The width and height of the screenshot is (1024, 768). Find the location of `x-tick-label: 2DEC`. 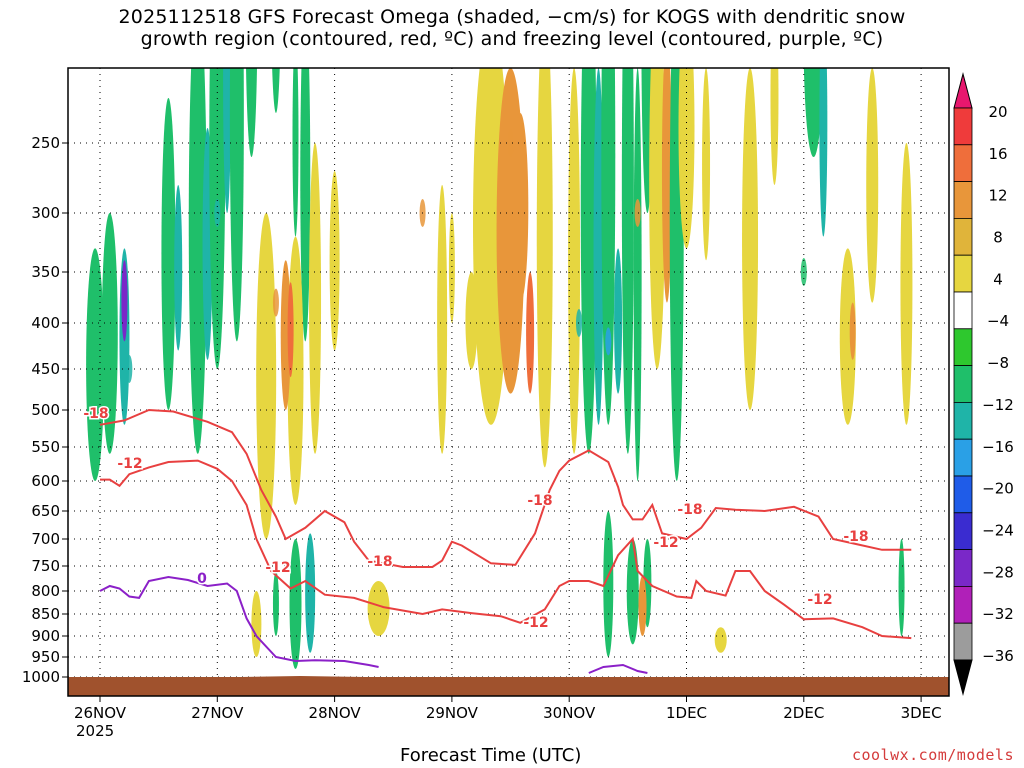

x-tick-label: 2DEC is located at coordinates (803, 713).